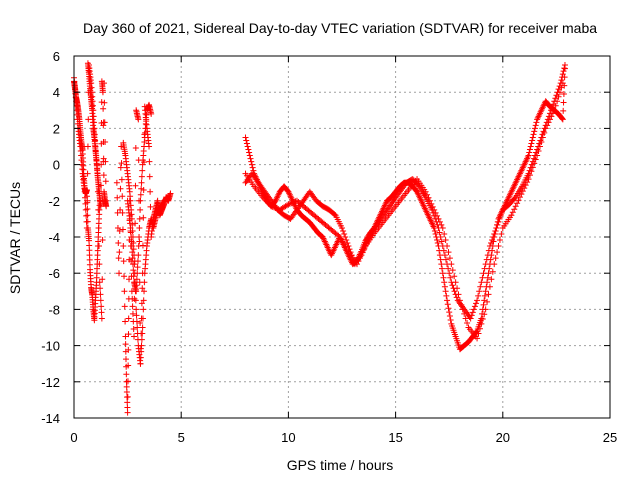 This screenshot has width=640, height=480. Describe the element at coordinates (56, 165) in the screenshot. I see `y-tick-label: 0` at that location.